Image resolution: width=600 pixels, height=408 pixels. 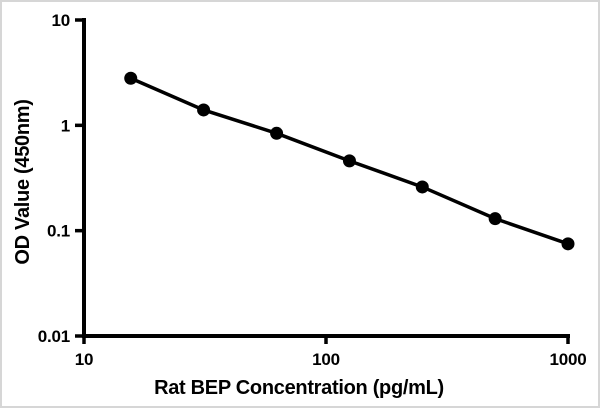 What do you see at coordinates (58, 231) in the screenshot?
I see `y-tick-label: 0.1` at bounding box center [58, 231].